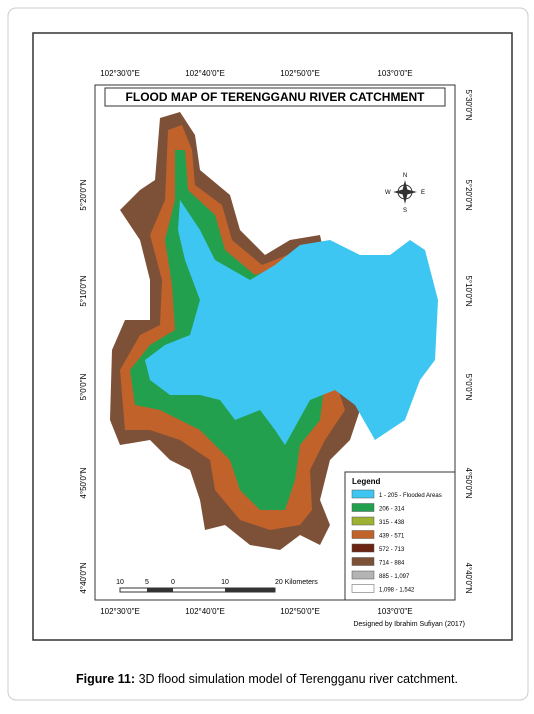 The image size is (534, 714). I want to click on legend-label: 572 - 713, so click(392, 550).